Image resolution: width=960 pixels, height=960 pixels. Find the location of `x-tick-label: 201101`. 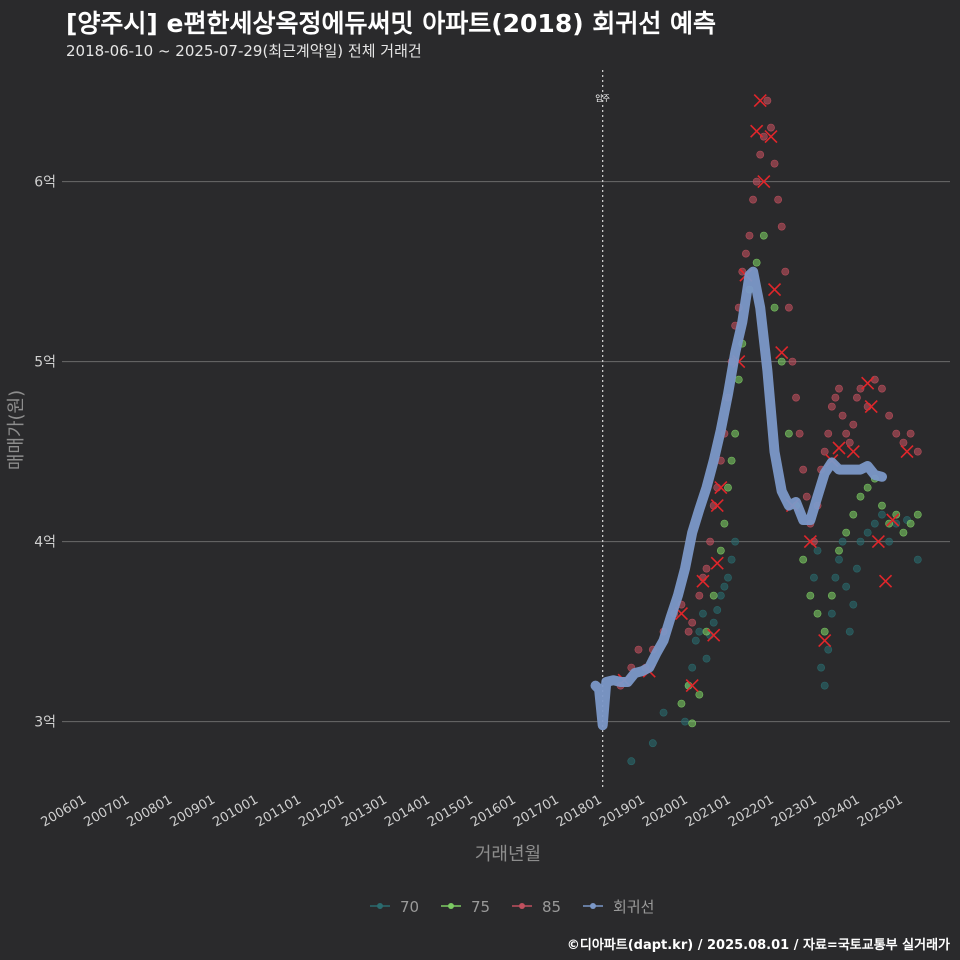

x-tick-label: 201101 is located at coordinates (278, 811).